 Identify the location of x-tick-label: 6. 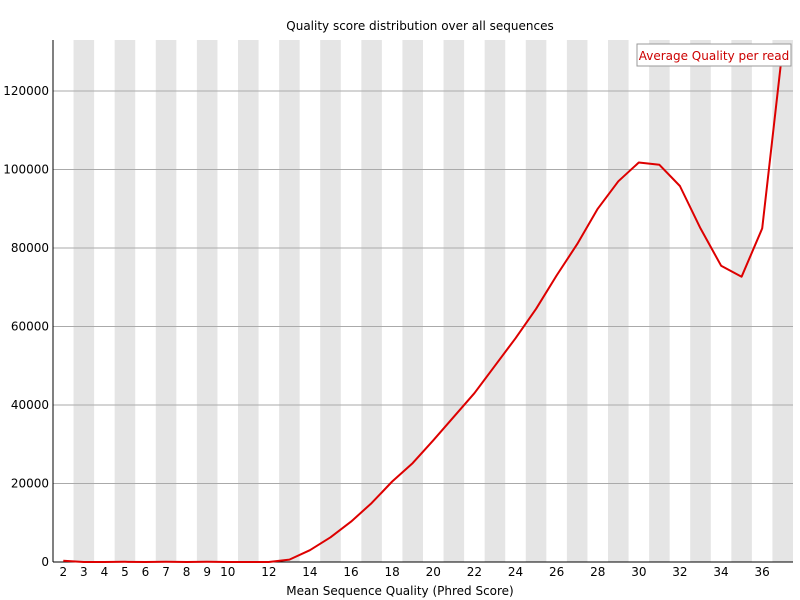
(146, 572).